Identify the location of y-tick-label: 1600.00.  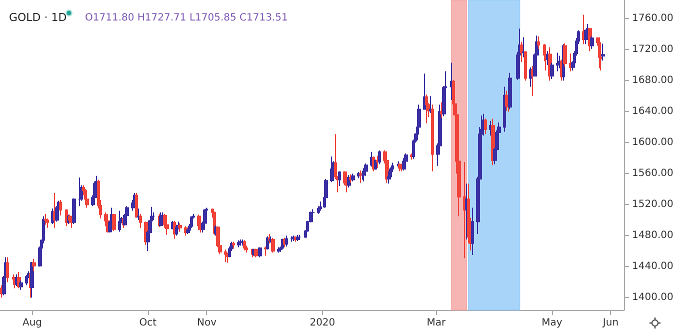
(653, 142).